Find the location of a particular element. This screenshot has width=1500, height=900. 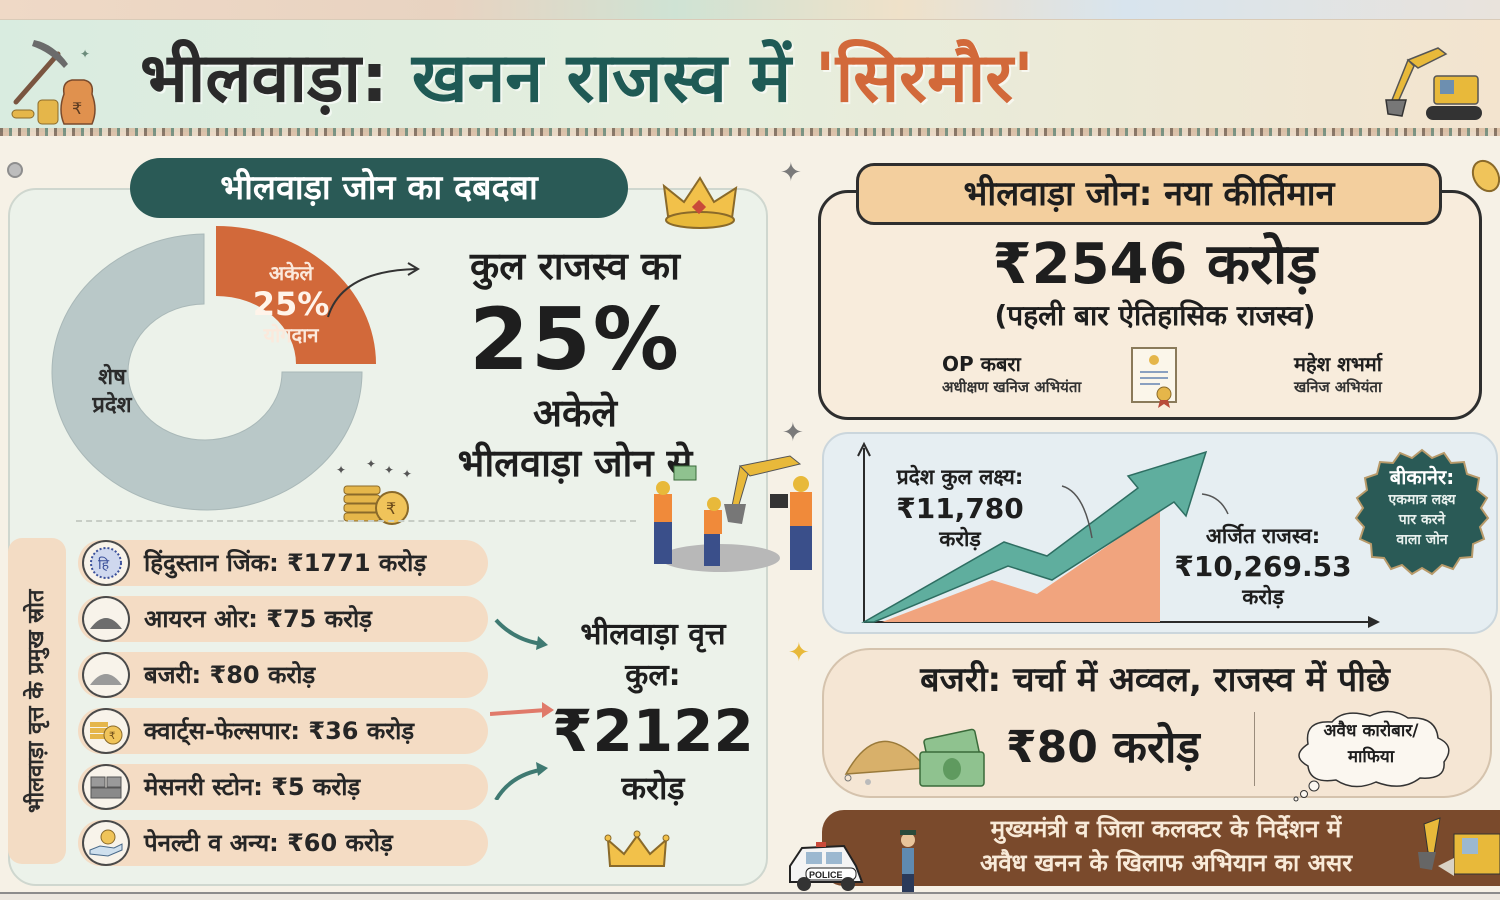

revenue-growth-chart is located at coordinates (1118, 534).